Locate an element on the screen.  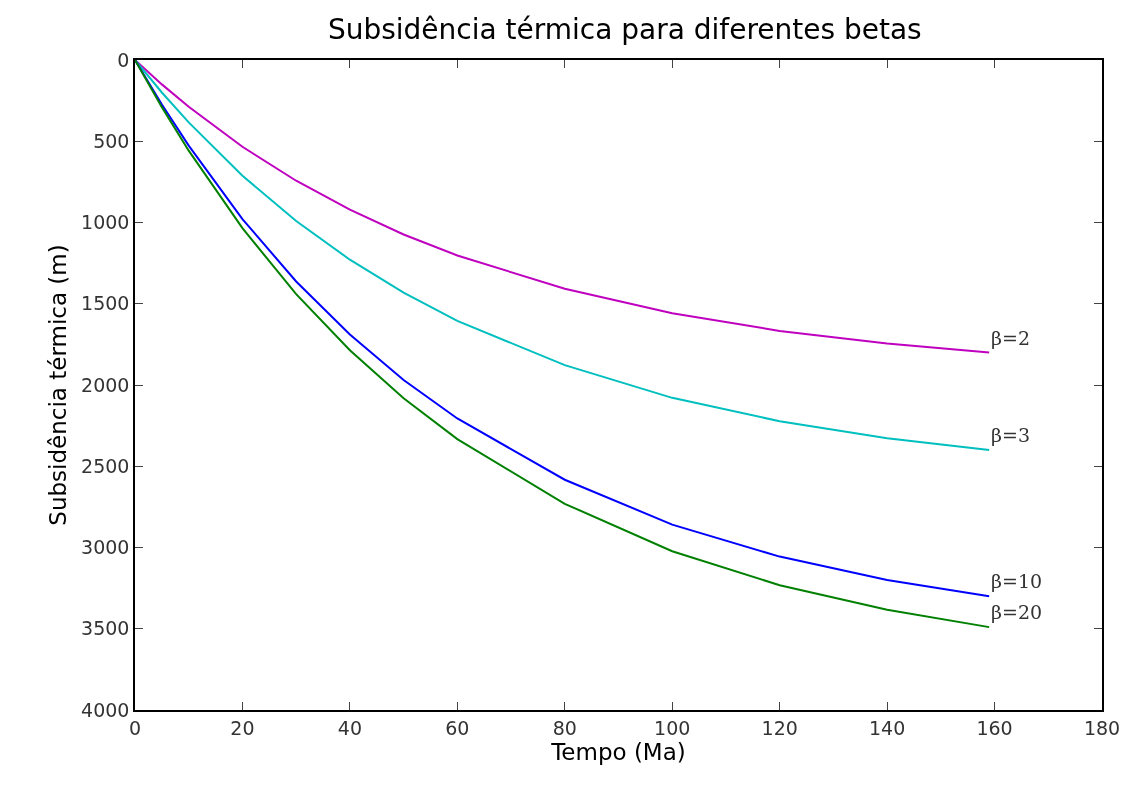
series-label: β=2 is located at coordinates (1010, 338).